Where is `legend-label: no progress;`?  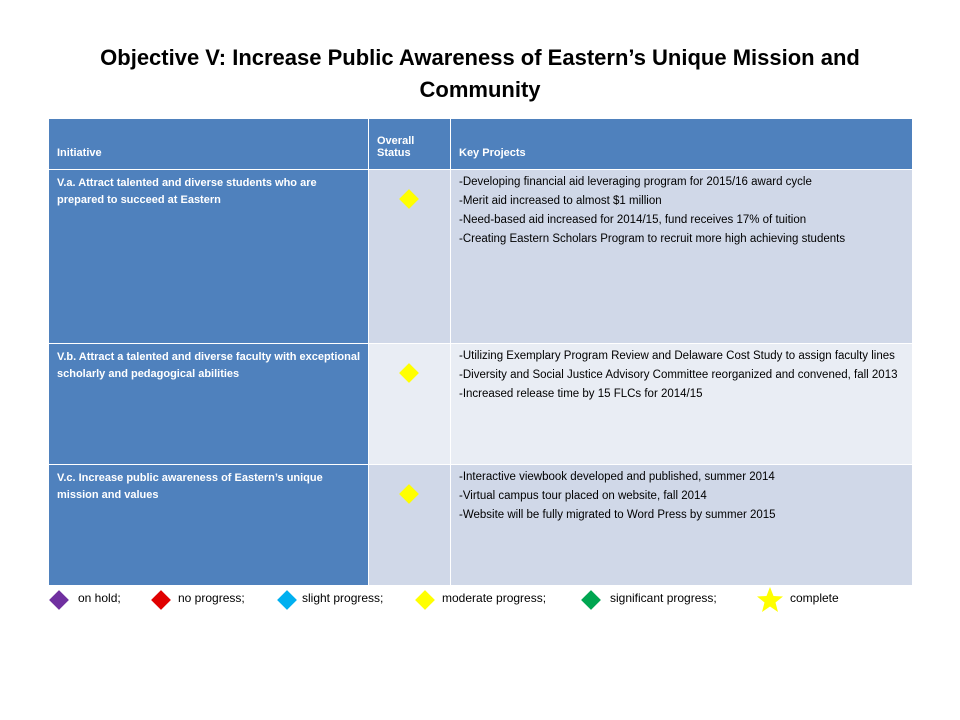 legend-label: no progress; is located at coordinates (211, 598).